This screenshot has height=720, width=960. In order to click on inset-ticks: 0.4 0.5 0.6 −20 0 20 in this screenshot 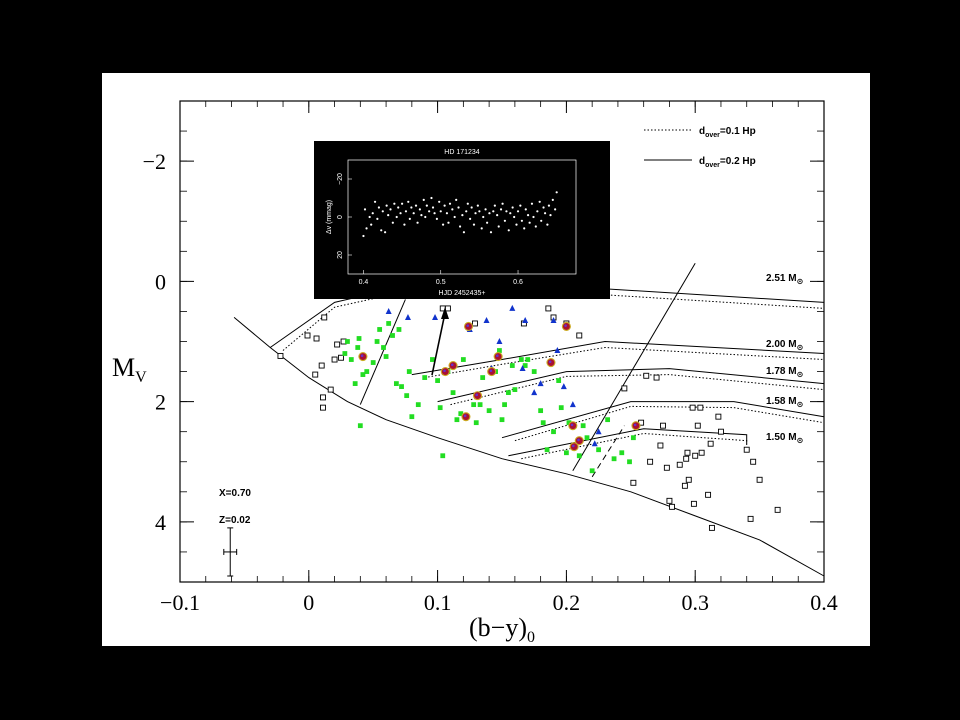, I will do `click(430, 229)`.